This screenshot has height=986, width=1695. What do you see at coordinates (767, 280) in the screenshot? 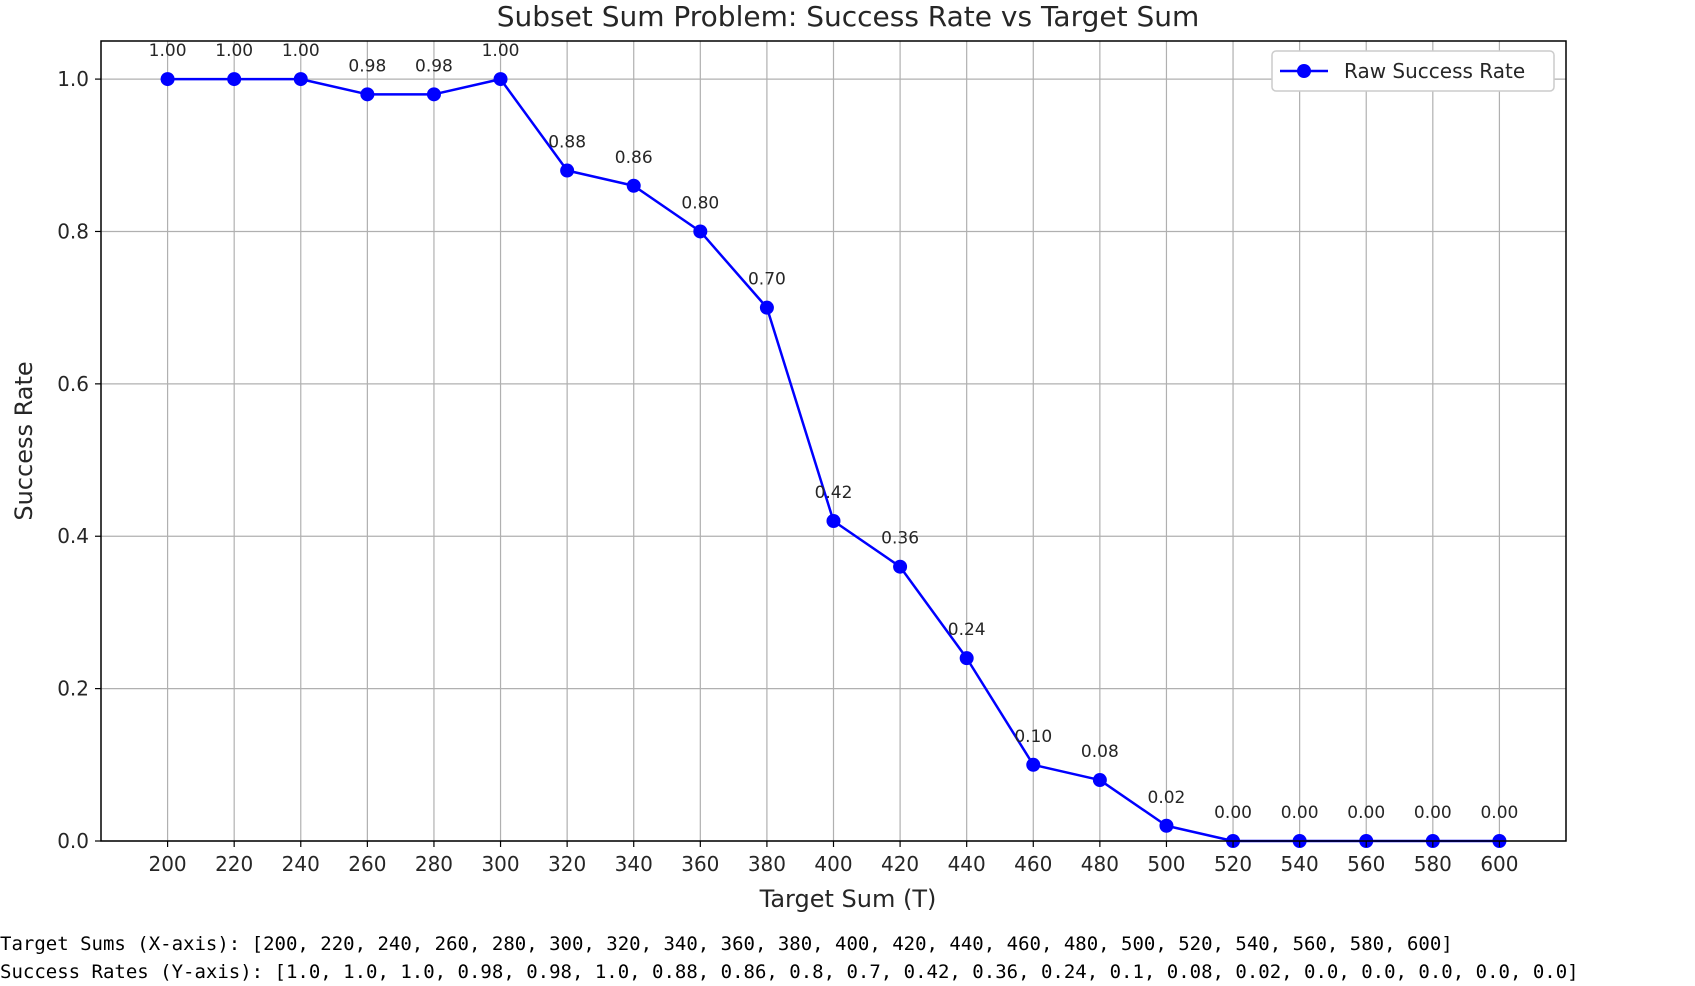
I see `data-label: 0.70` at bounding box center [767, 280].